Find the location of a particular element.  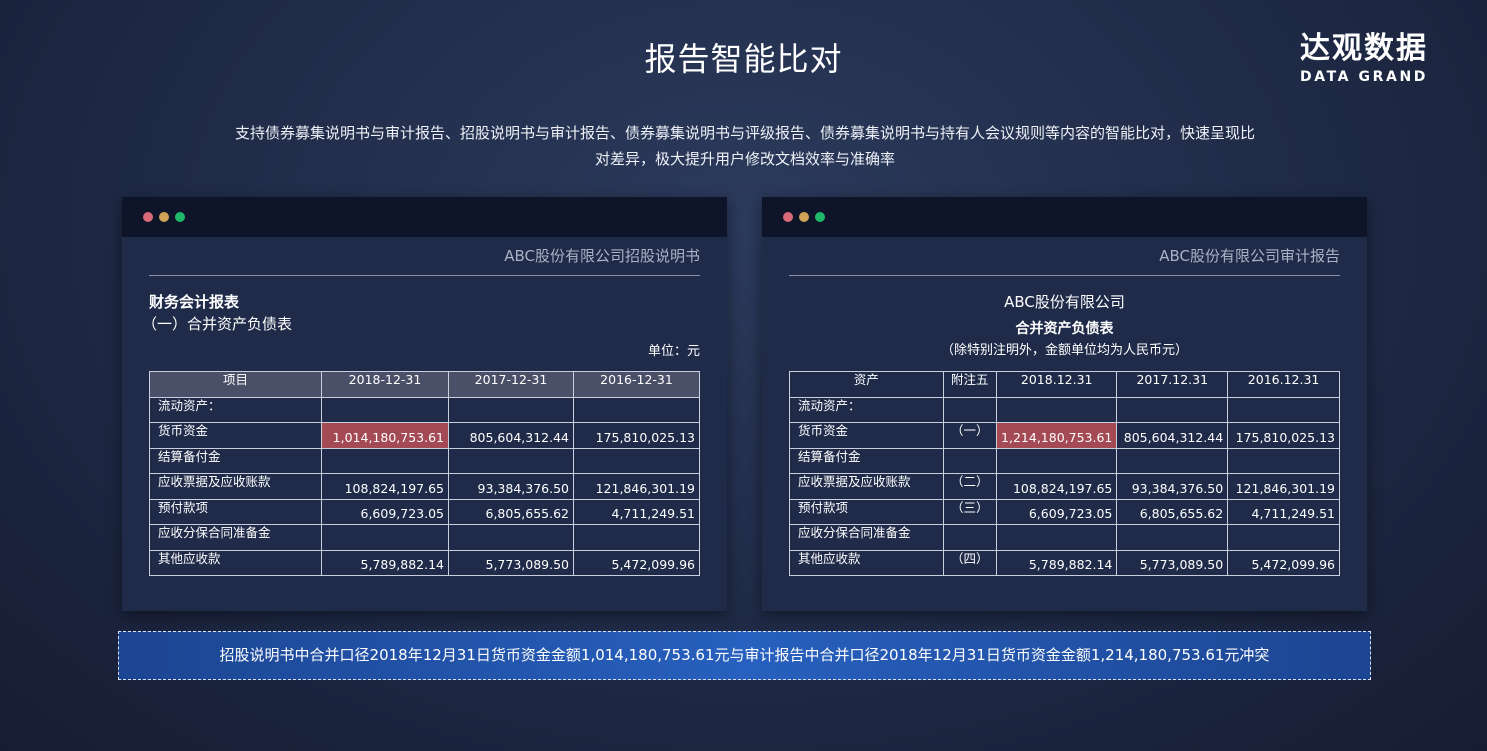

column-header: 附注五 is located at coordinates (970, 384).